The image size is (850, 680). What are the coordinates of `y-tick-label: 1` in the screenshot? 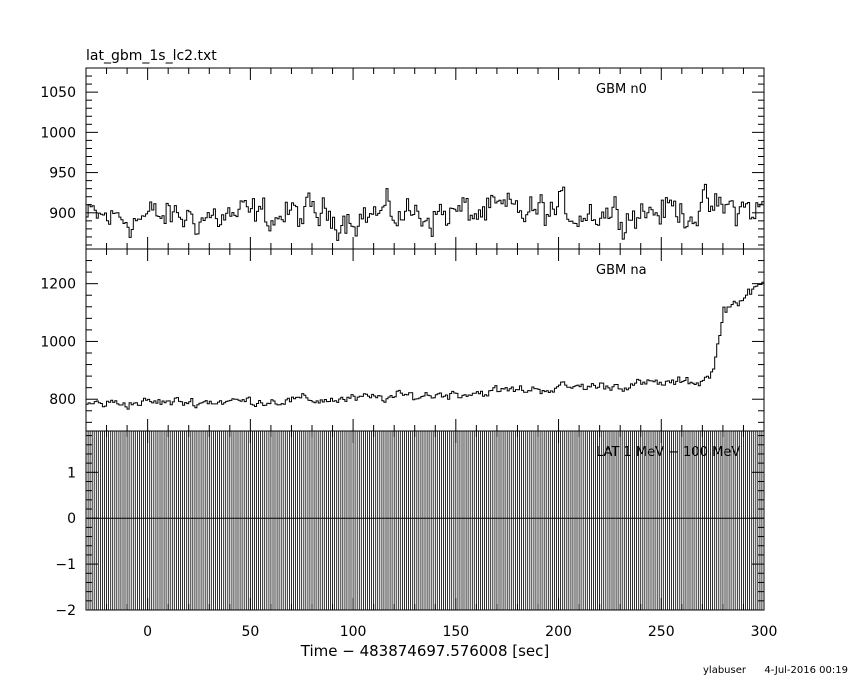 It's located at (71, 473).